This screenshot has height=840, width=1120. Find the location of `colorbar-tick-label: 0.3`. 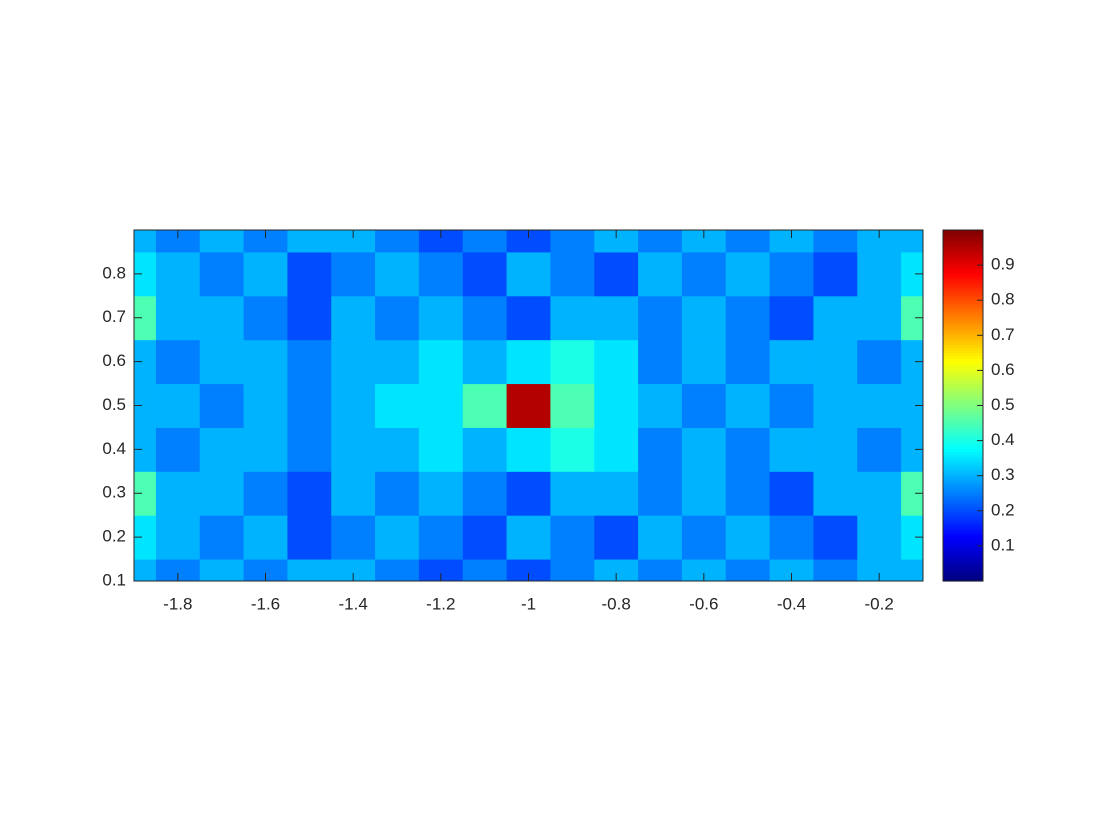

colorbar-tick-label: 0.3 is located at coordinates (1003, 474).